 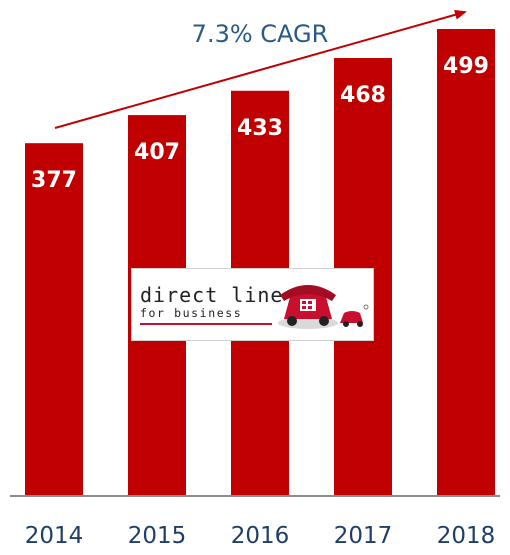 I want to click on x-tick-label-2017: 2017, so click(x=363, y=536).